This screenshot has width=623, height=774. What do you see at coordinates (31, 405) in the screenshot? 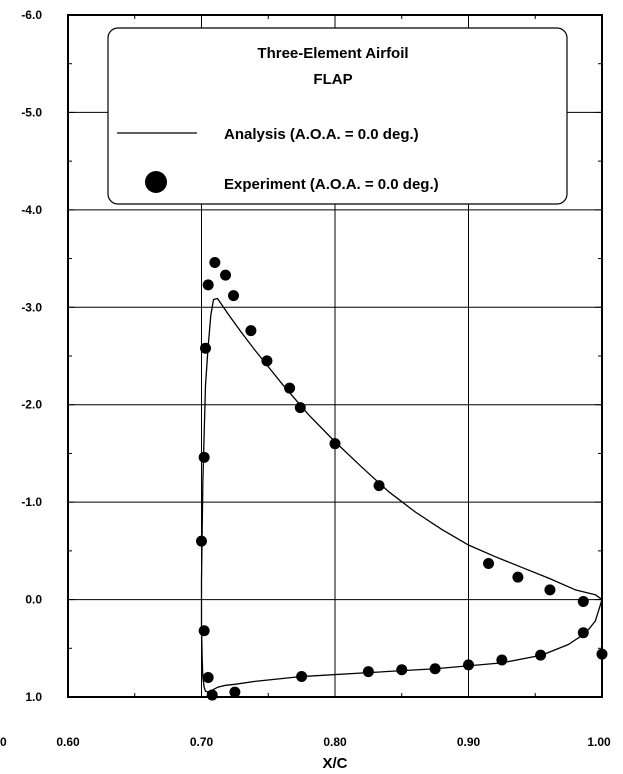
I see `y-tick-label: -2.0` at bounding box center [31, 405].